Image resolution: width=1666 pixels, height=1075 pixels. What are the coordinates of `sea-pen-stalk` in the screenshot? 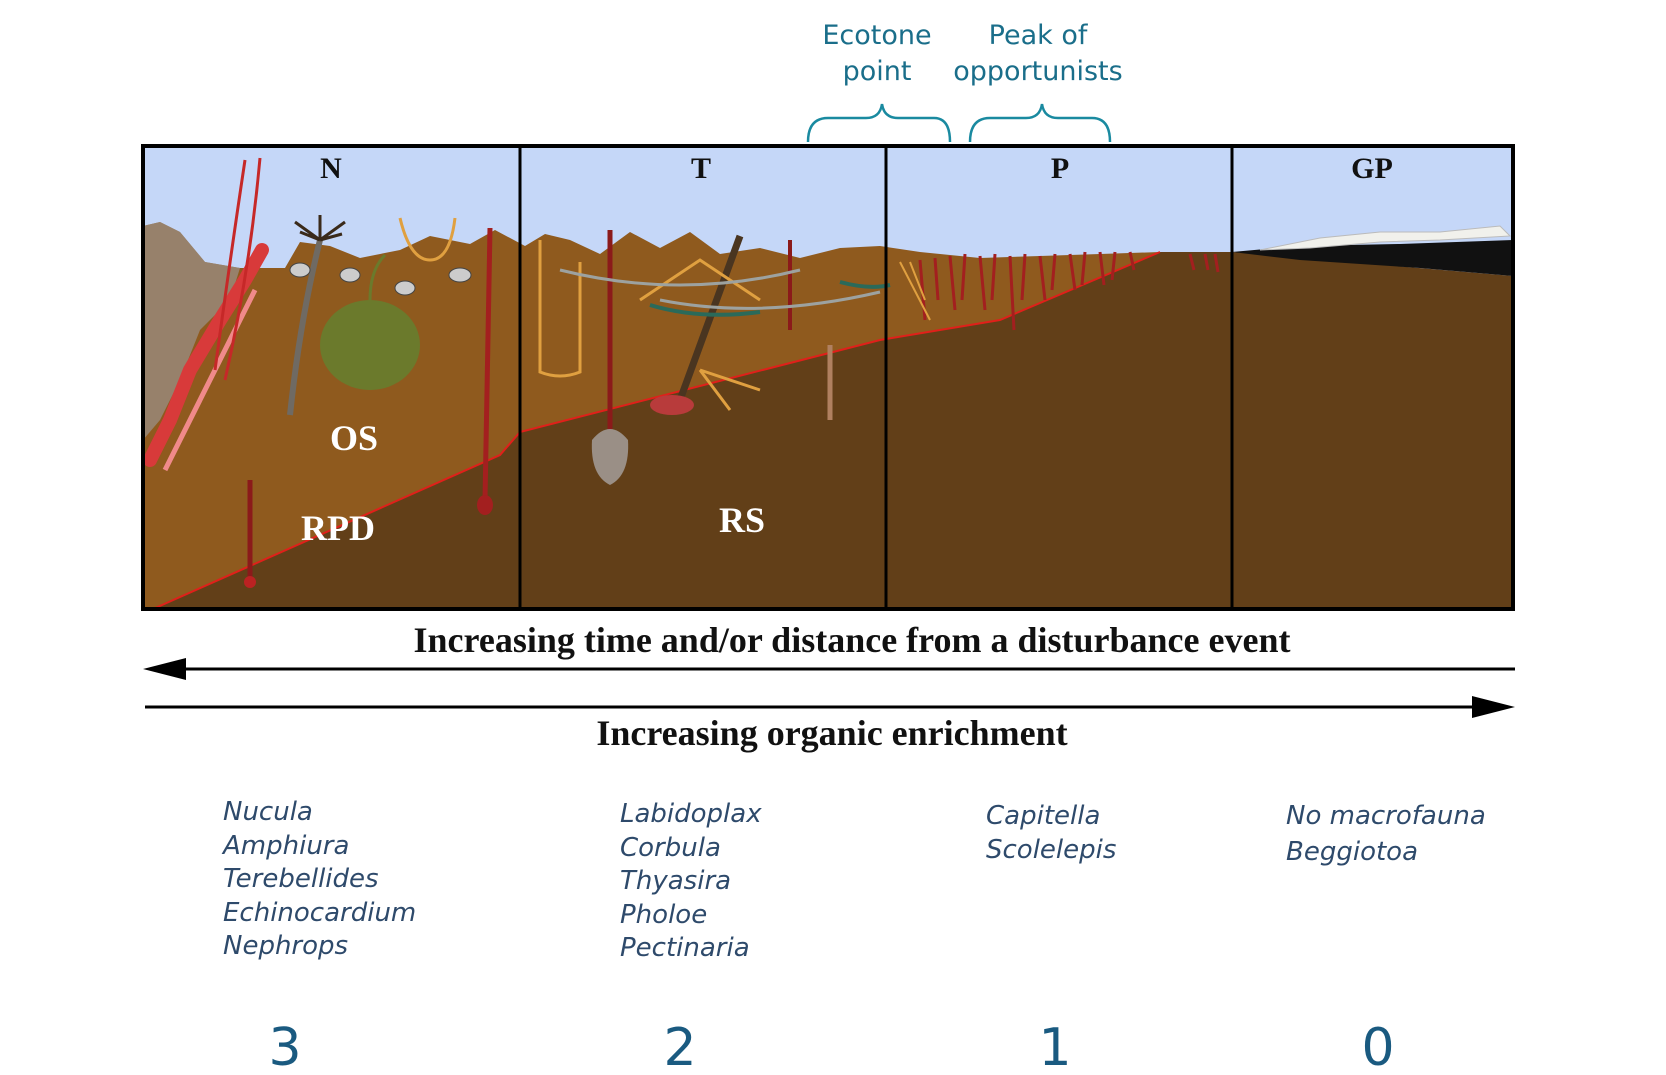 It's located at (305, 327).